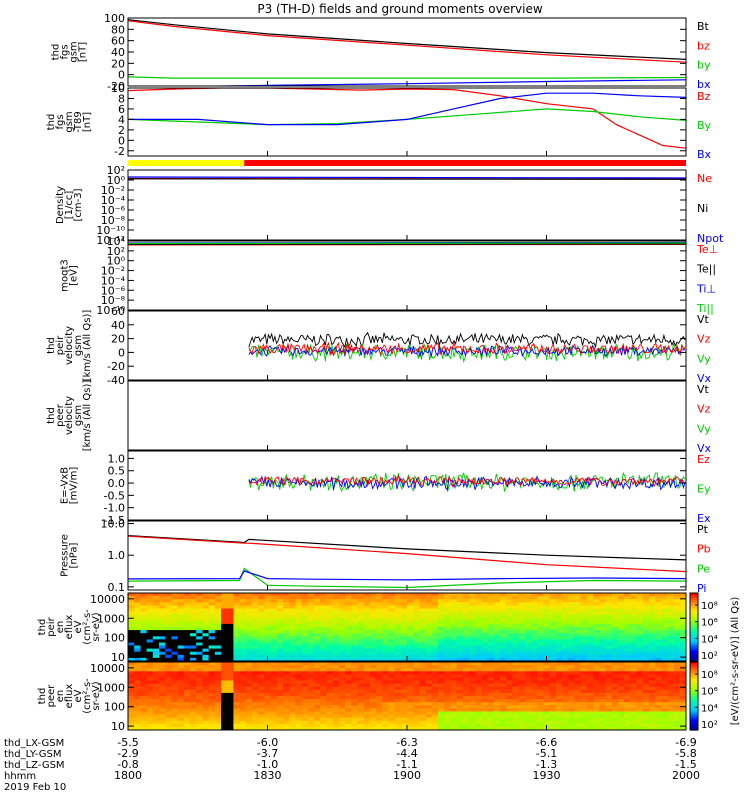 This screenshot has height=800, width=750. What do you see at coordinates (707, 249) in the screenshot?
I see `legend-entry: Te⊥` at bounding box center [707, 249].